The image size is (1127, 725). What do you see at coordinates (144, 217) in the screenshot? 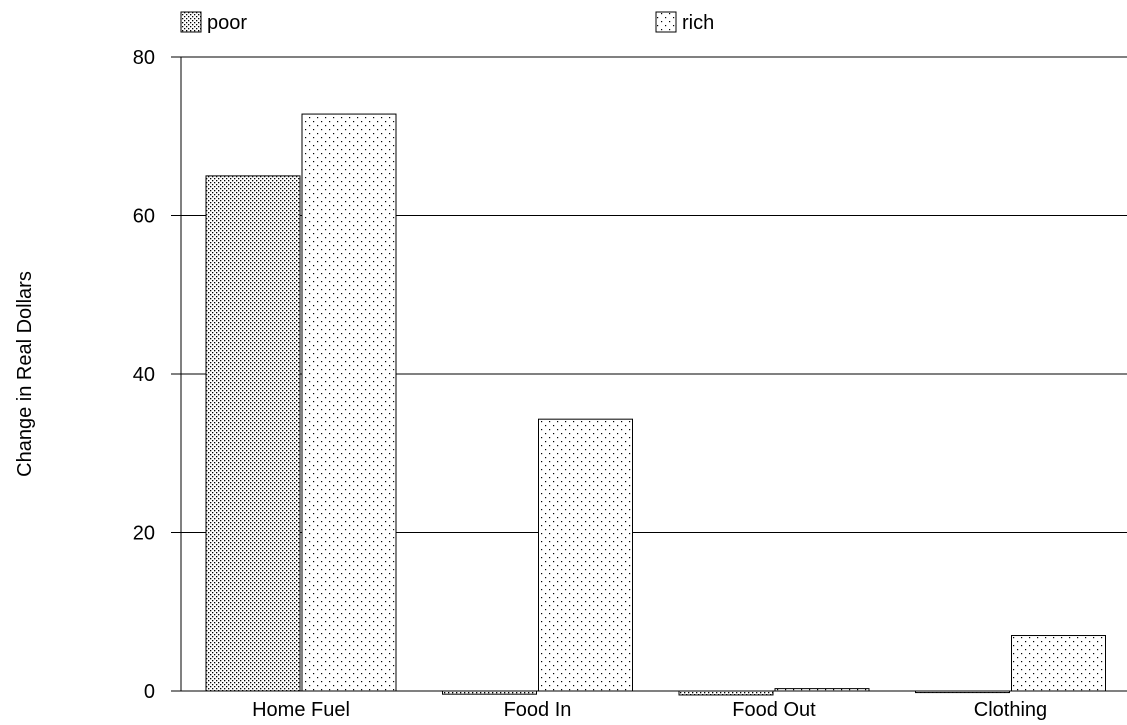
I see `y-tick-label-60: 60` at bounding box center [144, 217].